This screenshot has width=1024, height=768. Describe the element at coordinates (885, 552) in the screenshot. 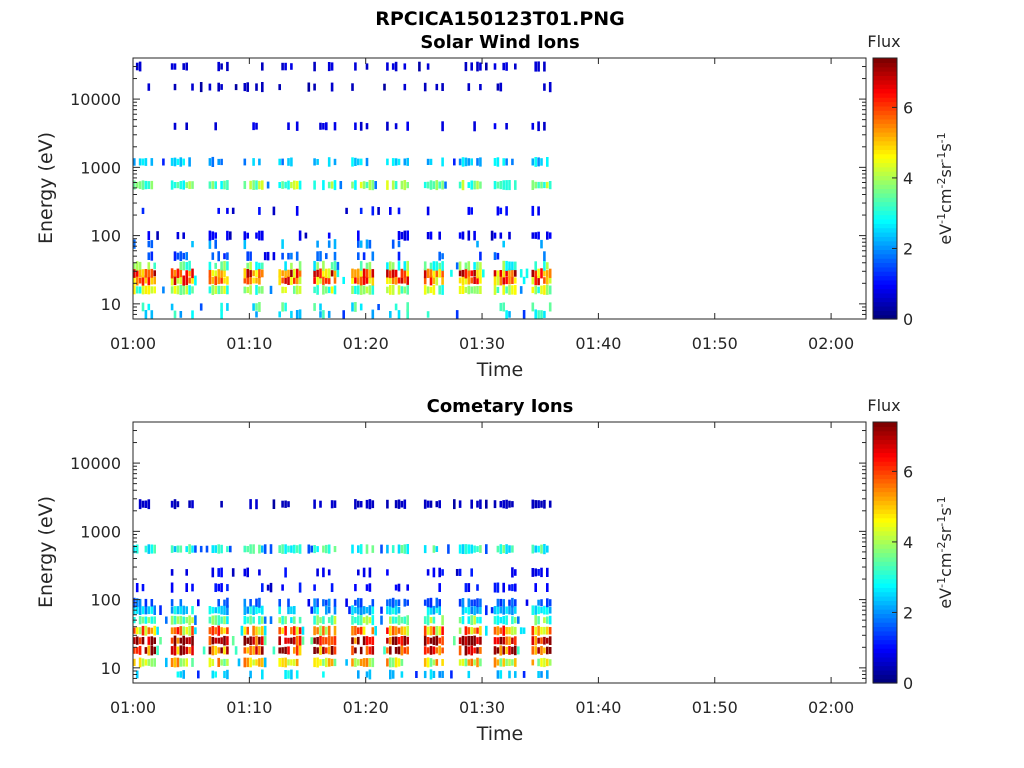

I see `colorbar-border` at that location.